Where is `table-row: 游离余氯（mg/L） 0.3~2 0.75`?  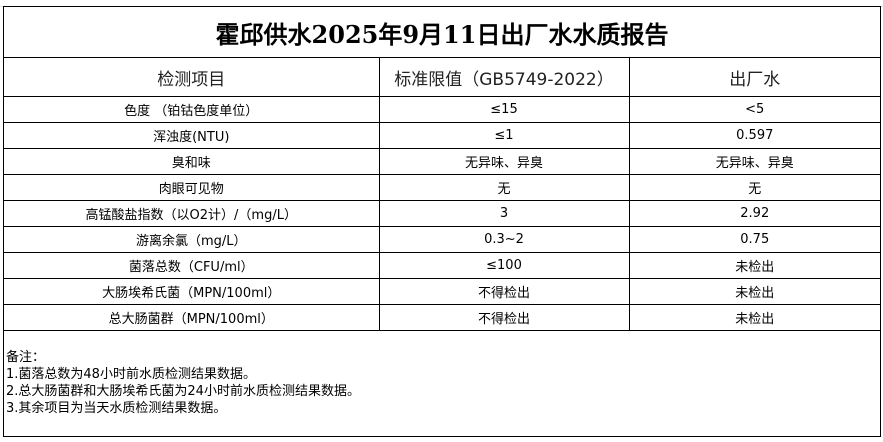 table-row: 游离余氯（mg/L） 0.3~2 0.75 is located at coordinates (442, 239).